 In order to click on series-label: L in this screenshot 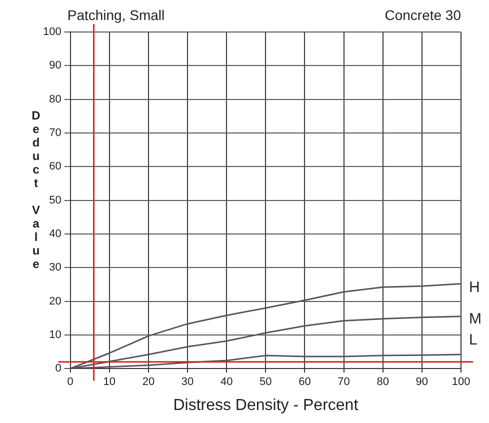, I will do `click(473, 340)`.